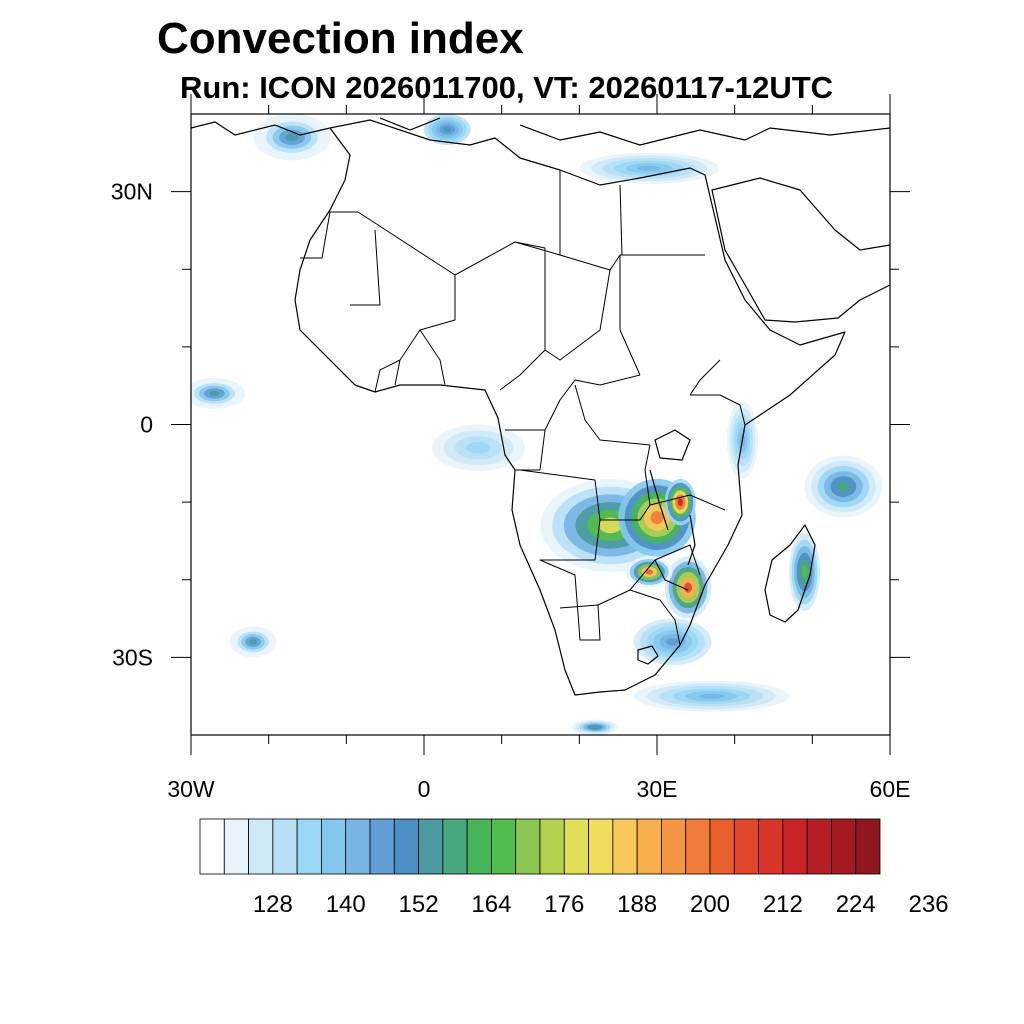  What do you see at coordinates (346, 904) in the screenshot?
I see `colorbar-label: 140` at bounding box center [346, 904].